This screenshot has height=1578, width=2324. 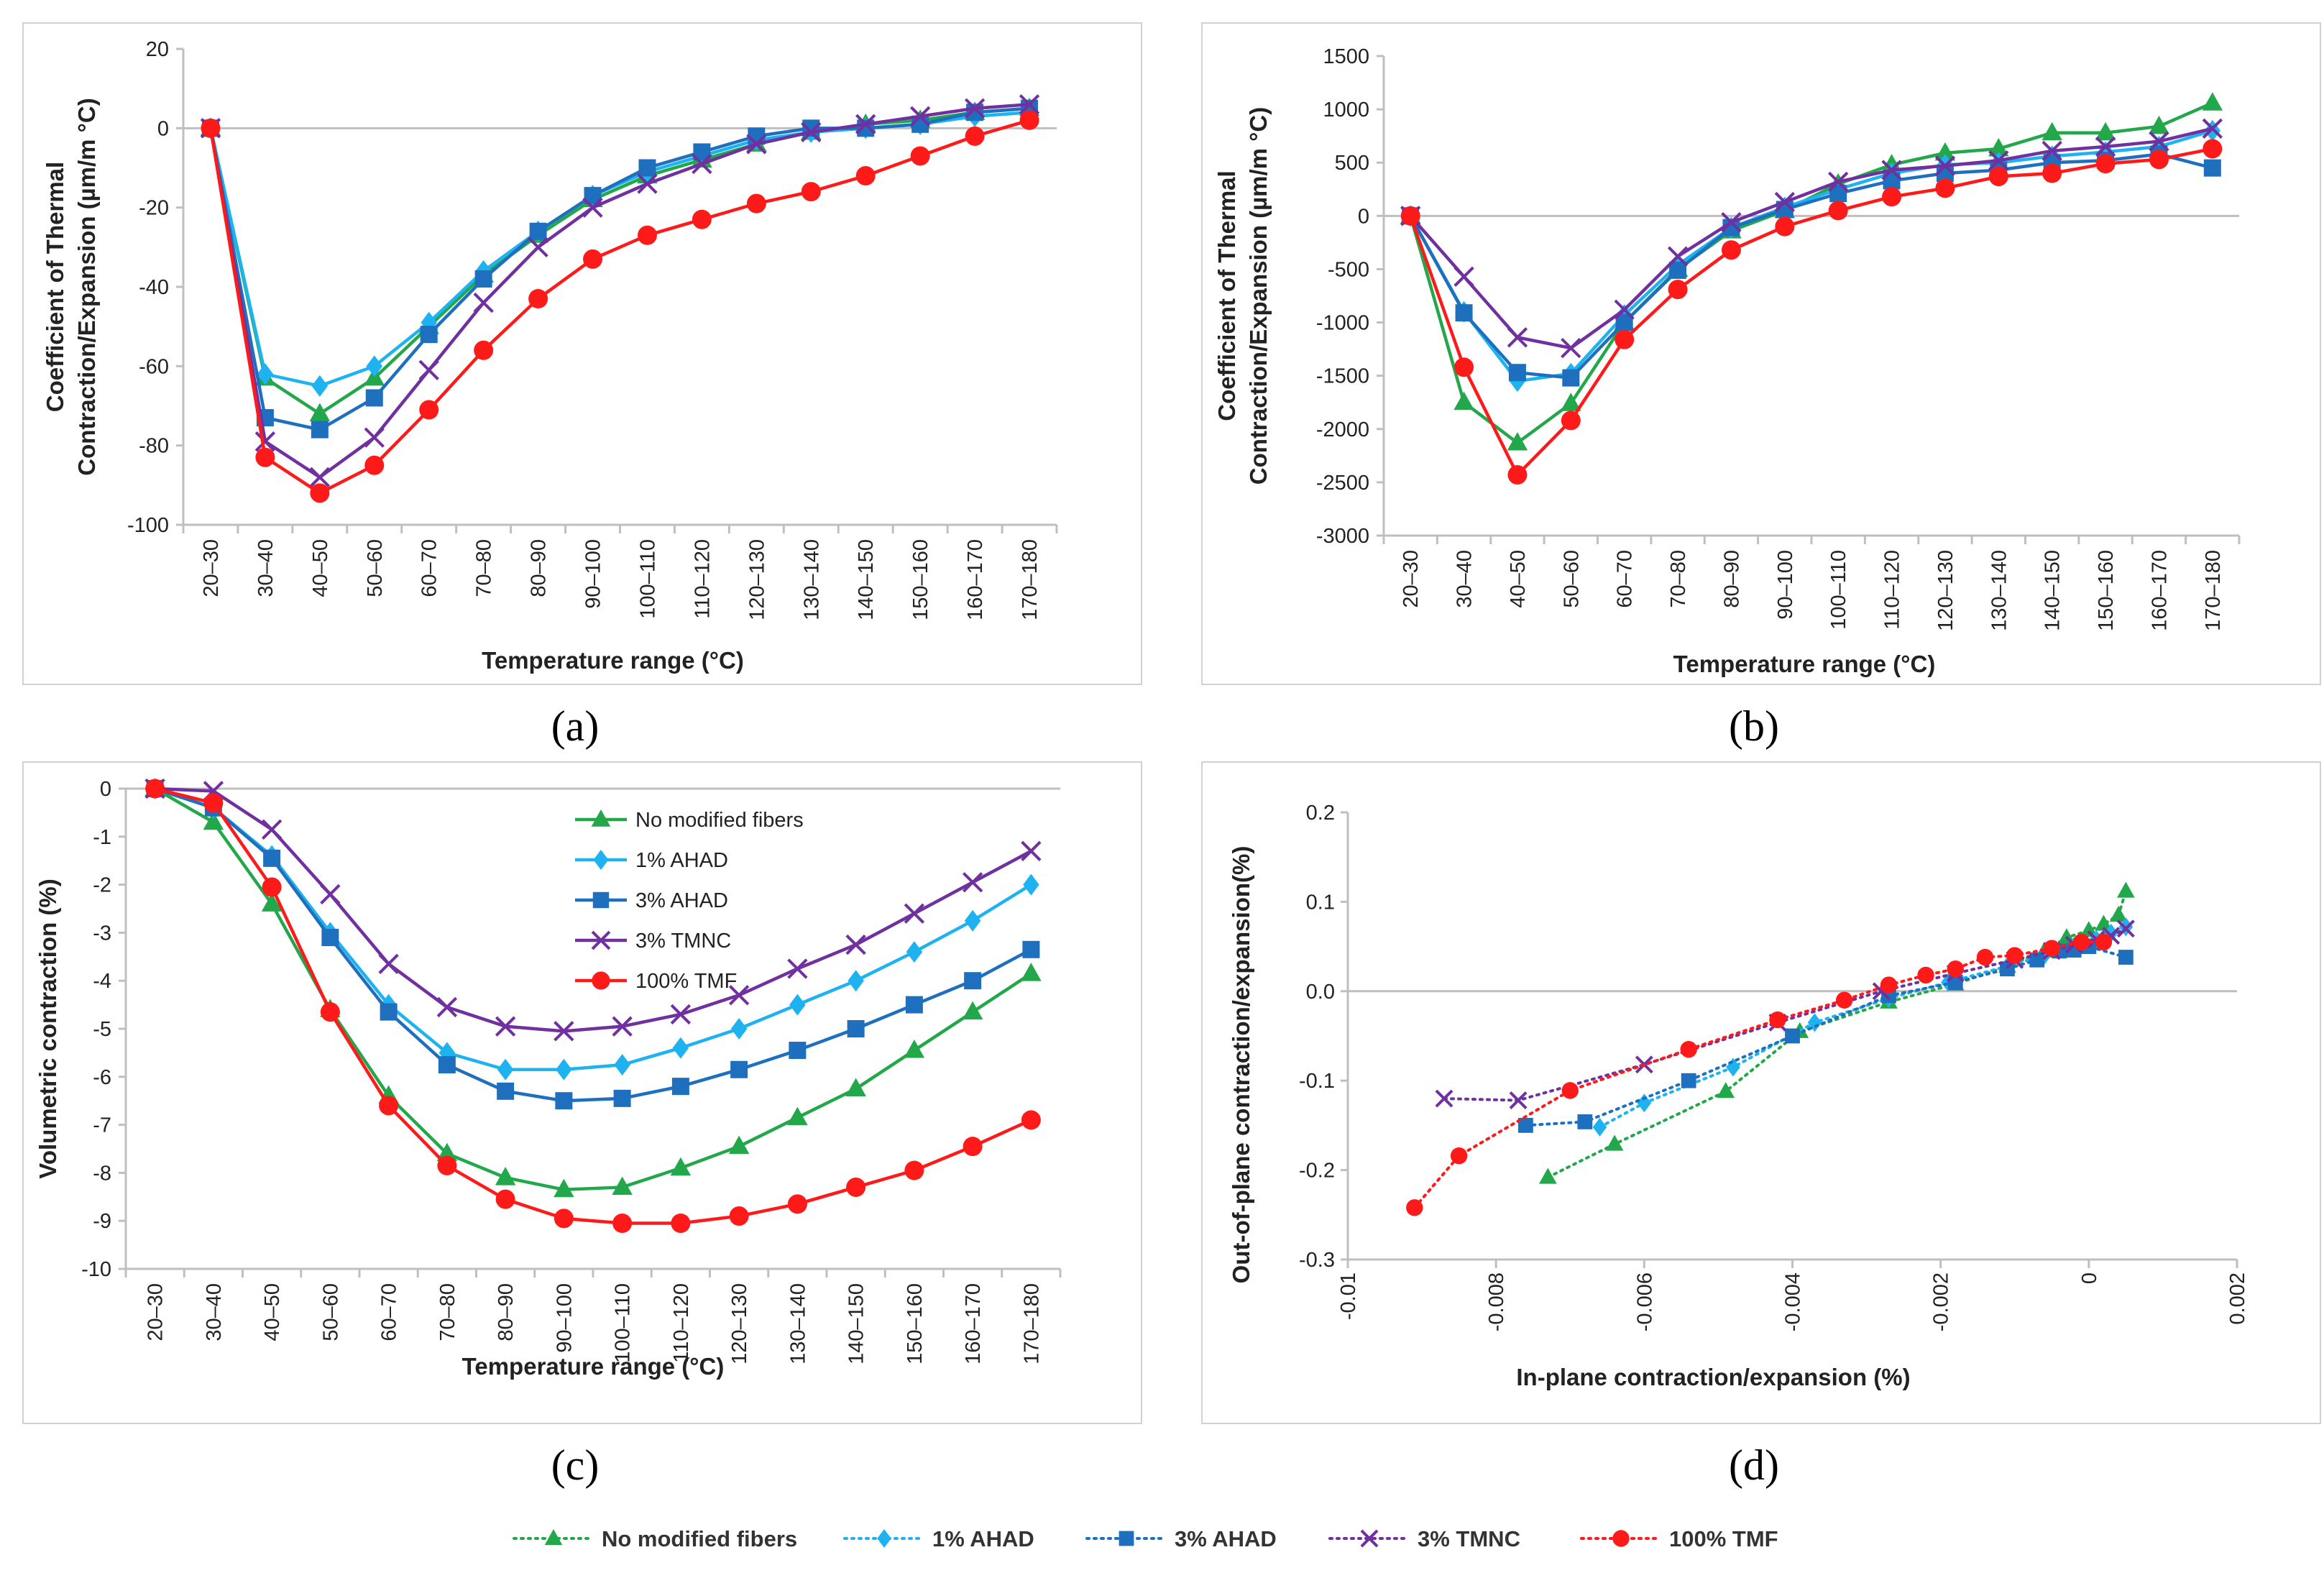 I want to click on chart-b-xtick-label: 130–140, so click(x=2000, y=591).